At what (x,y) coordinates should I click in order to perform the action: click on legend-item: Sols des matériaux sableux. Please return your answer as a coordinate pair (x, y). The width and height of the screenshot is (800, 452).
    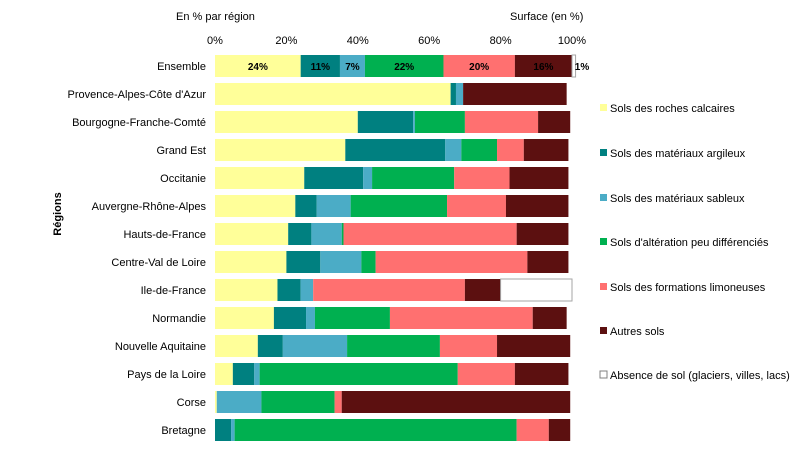
    Looking at the image, I should click on (672, 199).